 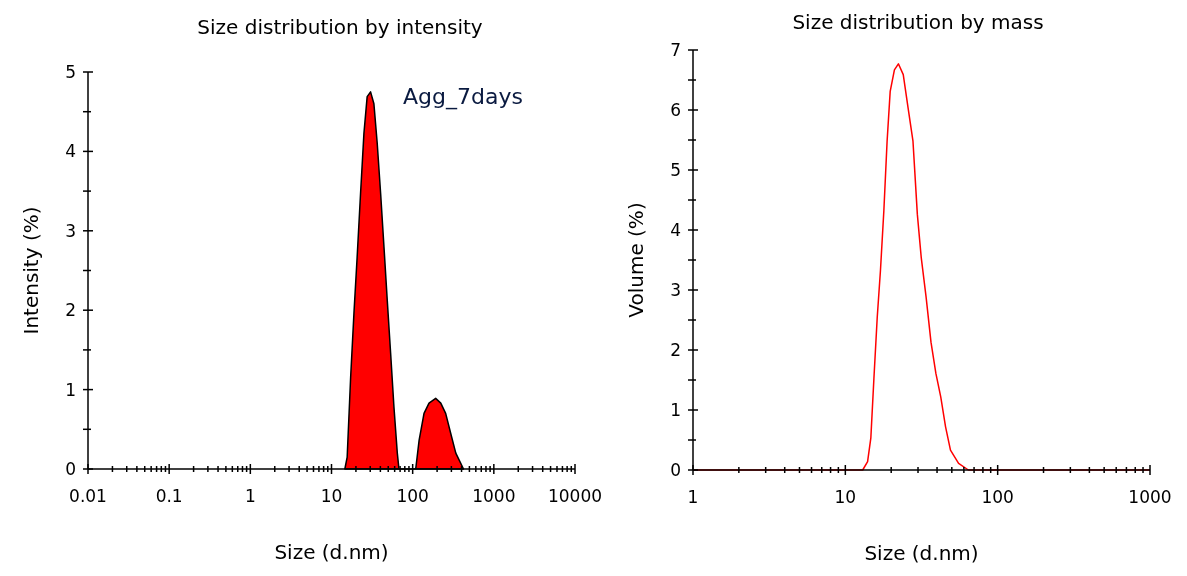 What do you see at coordinates (88, 496) in the screenshot?
I see `x-tick-label: 0.01` at bounding box center [88, 496].